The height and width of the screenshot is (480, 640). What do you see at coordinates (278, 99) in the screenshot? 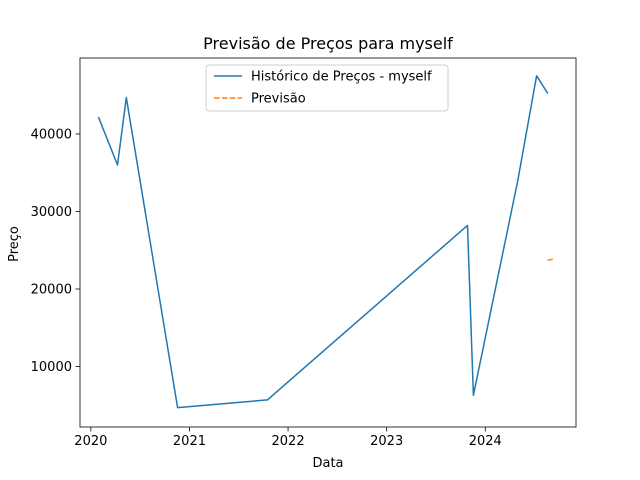
I see `legend-label-1: Previsão` at bounding box center [278, 99].